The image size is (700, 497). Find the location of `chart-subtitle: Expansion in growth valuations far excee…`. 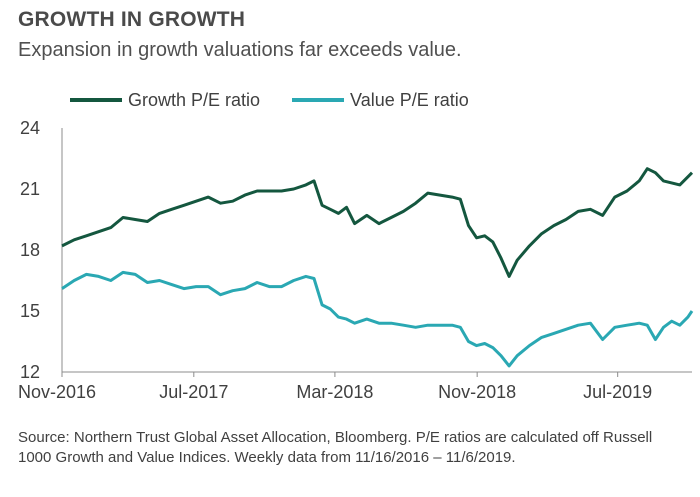

chart-subtitle: Expansion in growth valuations far excee… is located at coordinates (240, 50).